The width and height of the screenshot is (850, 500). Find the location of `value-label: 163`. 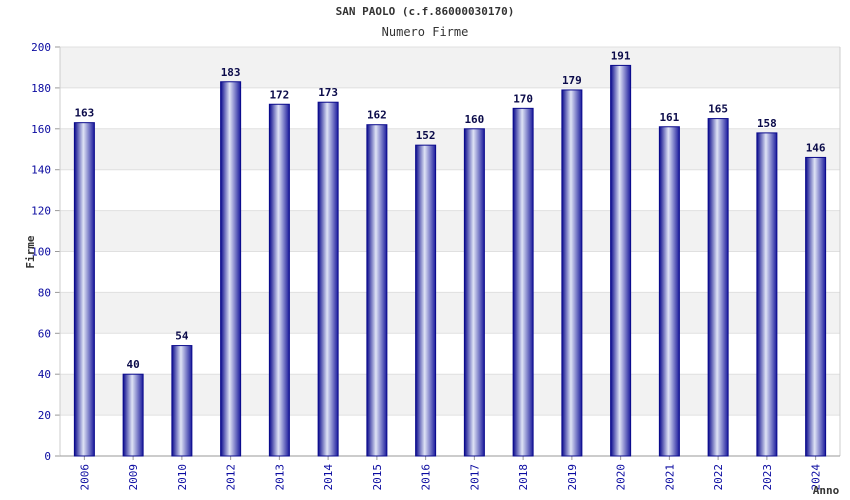

value-label: 163 is located at coordinates (84, 113).